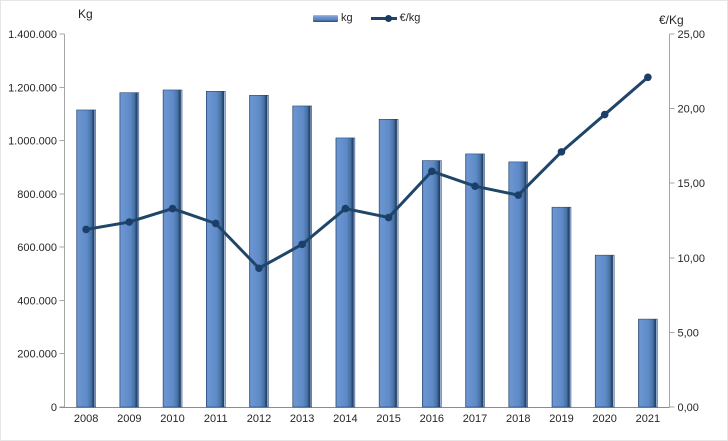 This screenshot has width=728, height=441. I want to click on x-axis-label-2009: 2009, so click(129, 419).